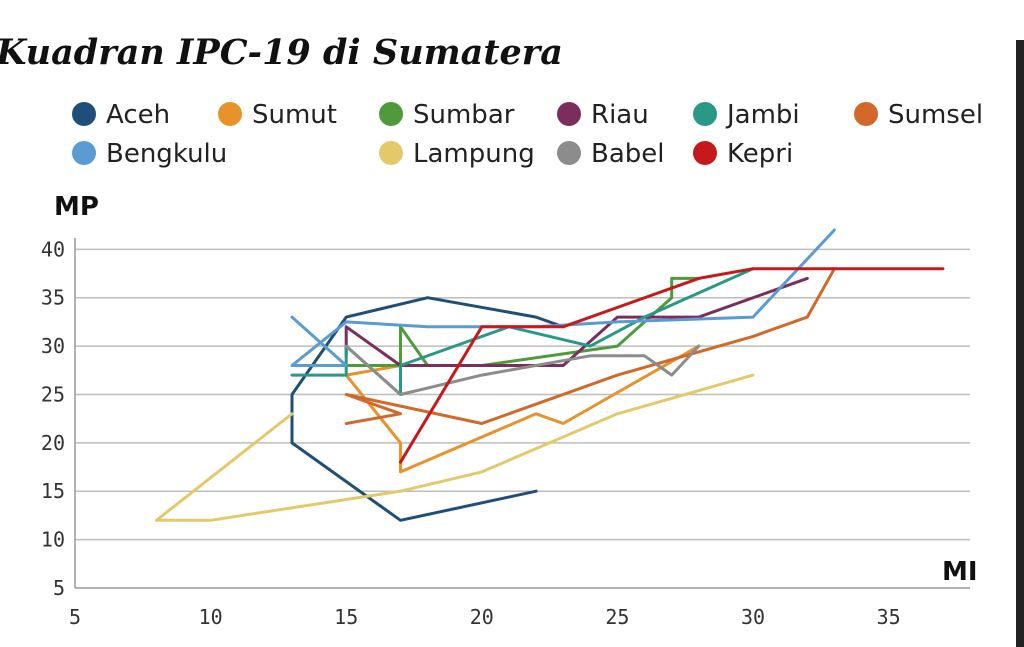 This screenshot has width=1024, height=647. I want to click on x-tick-25: 25, so click(617, 617).